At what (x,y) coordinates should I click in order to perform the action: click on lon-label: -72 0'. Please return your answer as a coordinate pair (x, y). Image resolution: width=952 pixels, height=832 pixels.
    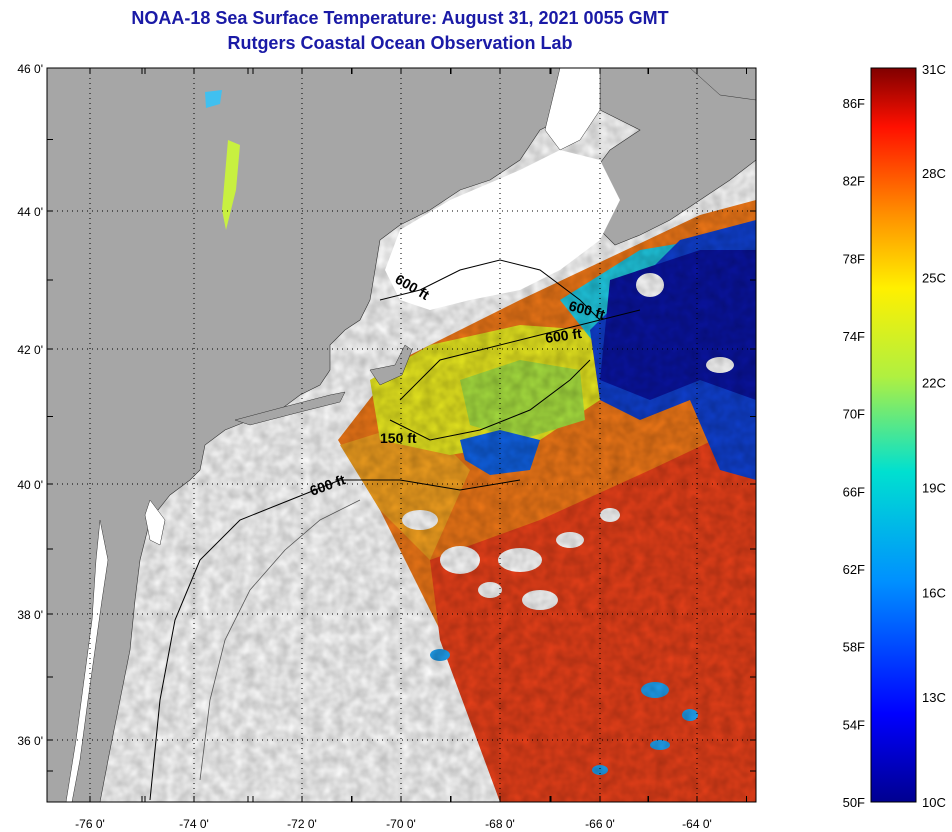
    Looking at the image, I should click on (302, 824).